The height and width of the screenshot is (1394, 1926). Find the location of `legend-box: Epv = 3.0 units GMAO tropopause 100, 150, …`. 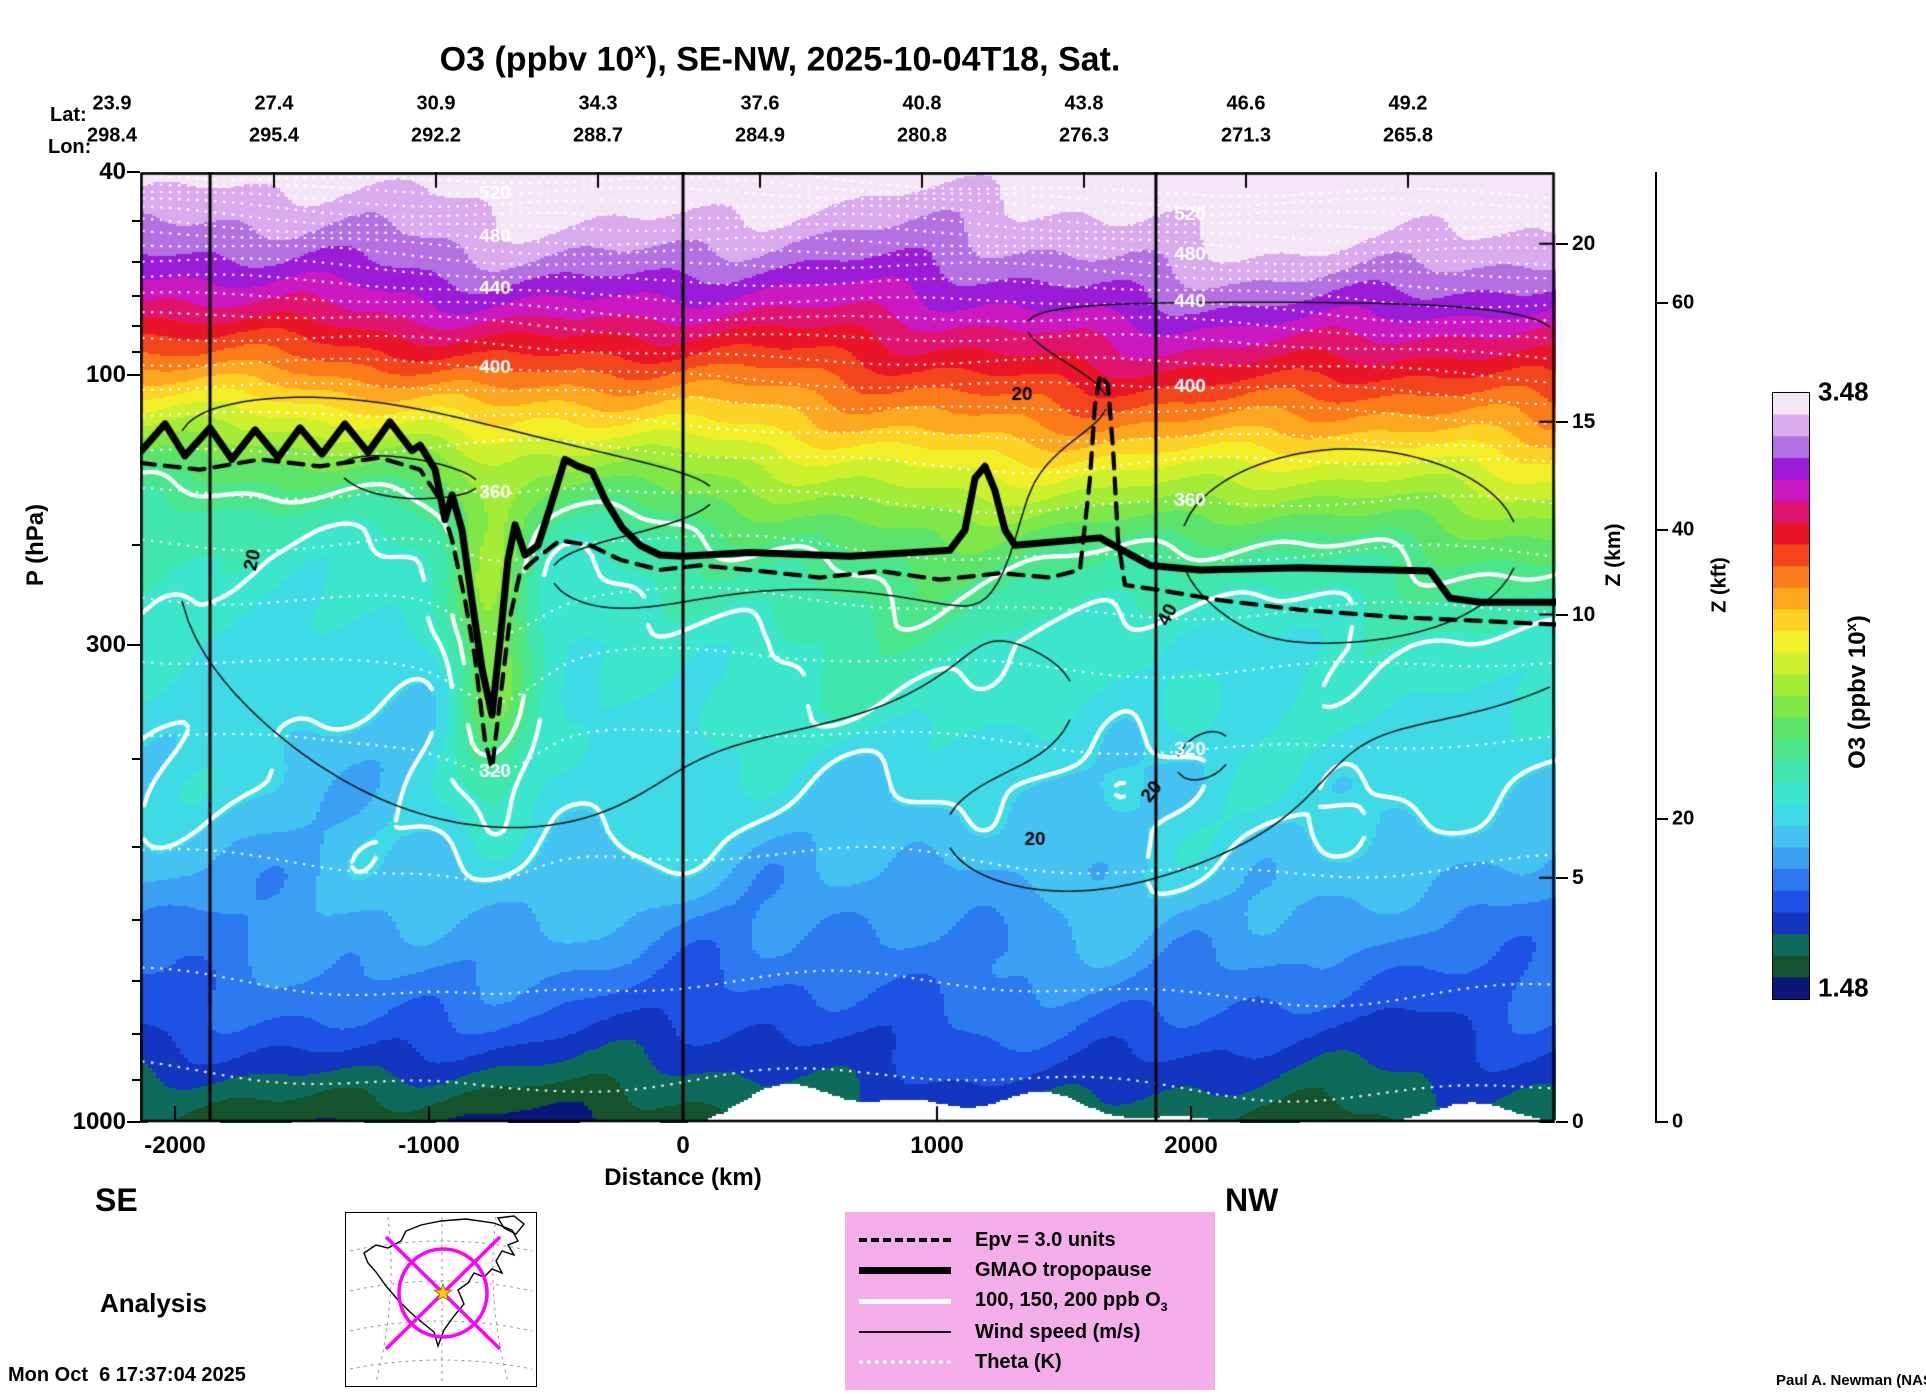

legend-box: Epv = 3.0 units GMAO tropopause 100, 150, … is located at coordinates (1030, 1301).